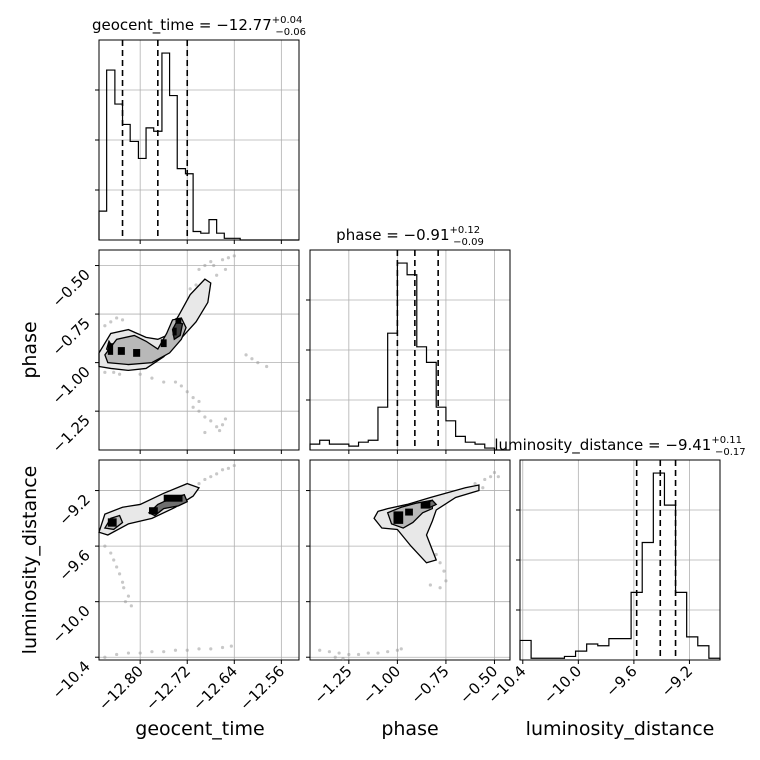 Image resolution: width=760 pixels, height=760 pixels. What do you see at coordinates (430, 684) in the screenshot?
I see `xtick-label-phase: −0.75` at bounding box center [430, 684].